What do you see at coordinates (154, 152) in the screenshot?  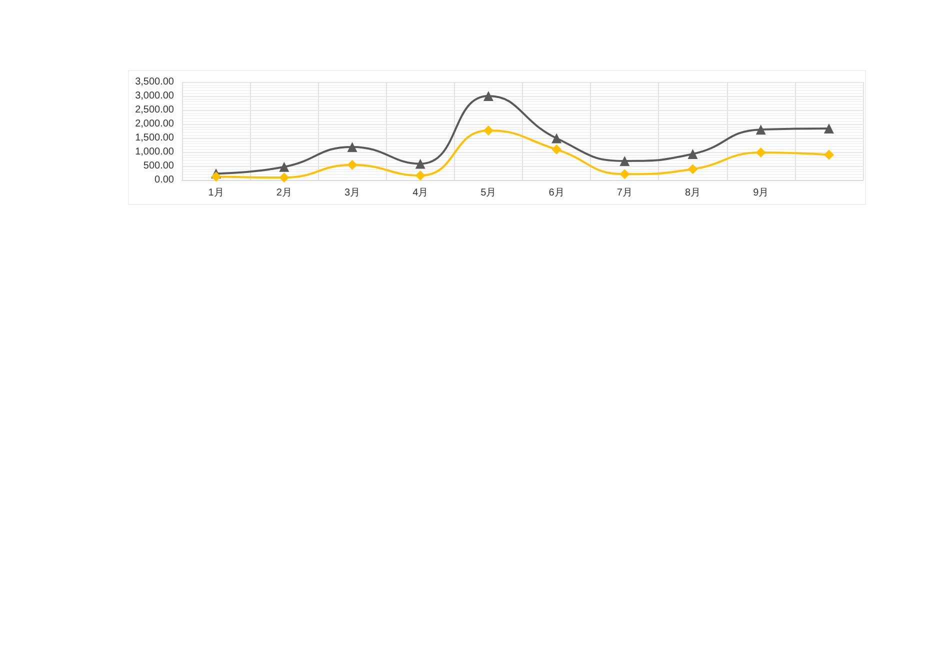 I see `y-tick-label: 1,000.00` at bounding box center [154, 152].